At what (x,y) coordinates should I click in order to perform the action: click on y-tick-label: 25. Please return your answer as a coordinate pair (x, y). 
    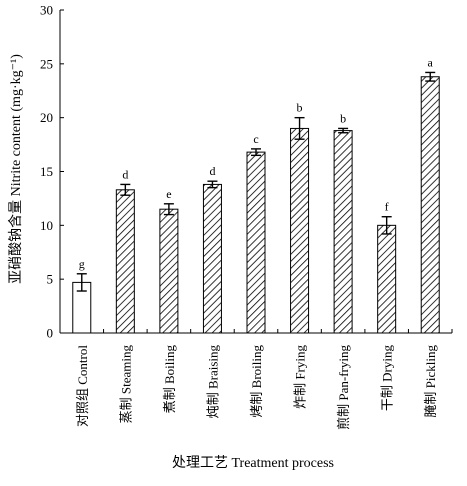
    Looking at the image, I should click on (46, 63).